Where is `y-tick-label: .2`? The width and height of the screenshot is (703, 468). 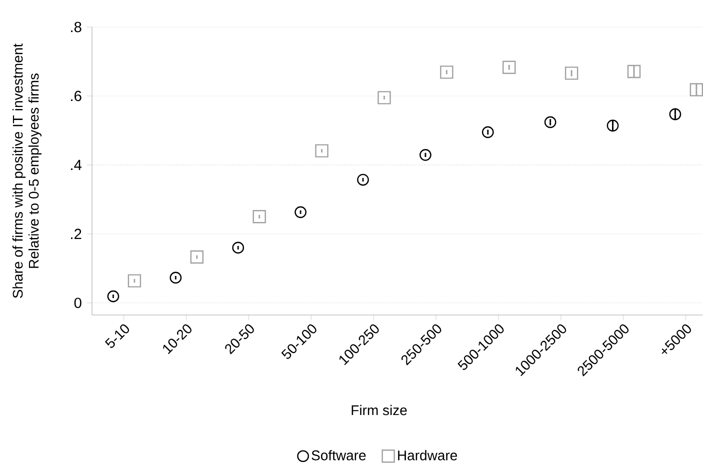
y-tick-label: .2 is located at coordinates (76, 234).